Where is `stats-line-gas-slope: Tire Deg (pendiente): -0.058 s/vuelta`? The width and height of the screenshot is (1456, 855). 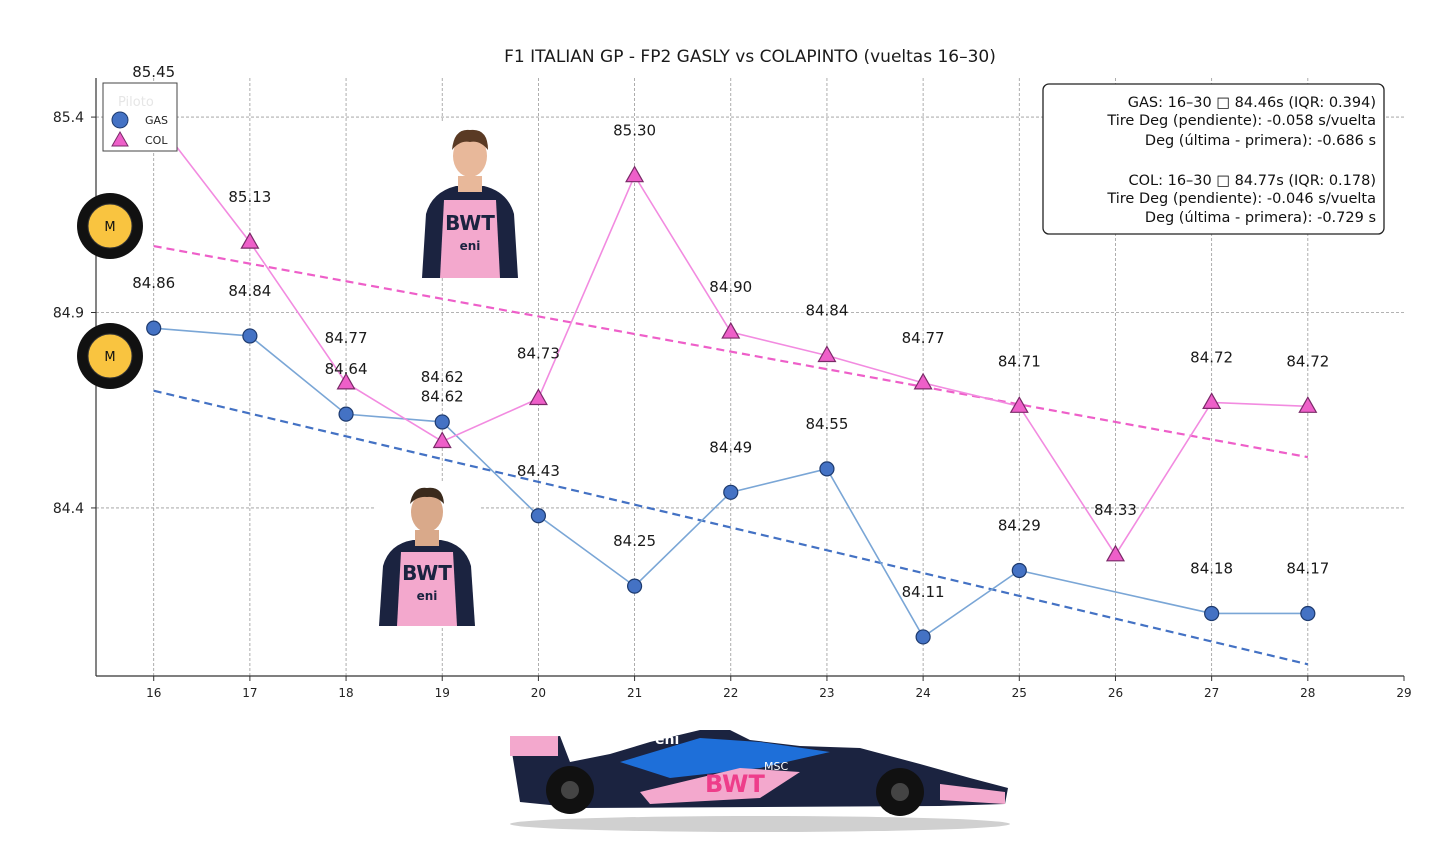 stats-line-gas-slope: Tire Deg (pendiente): -0.058 s/vuelta is located at coordinates (1241, 121).